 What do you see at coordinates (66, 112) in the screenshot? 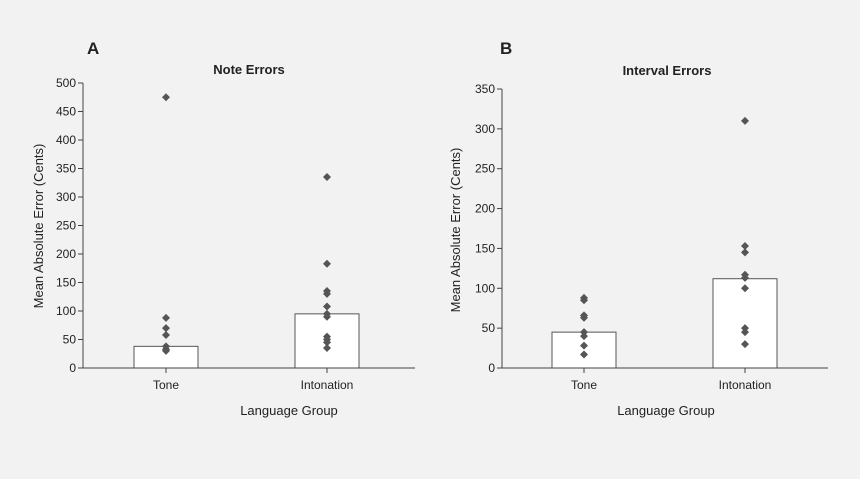
I see `y-tick-label: 450` at bounding box center [66, 112].